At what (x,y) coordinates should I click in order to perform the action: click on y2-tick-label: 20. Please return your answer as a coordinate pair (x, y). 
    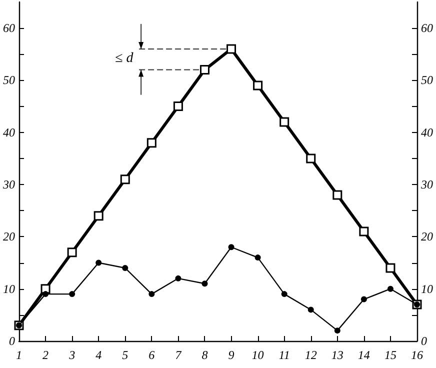
    Looking at the image, I should click on (427, 237).